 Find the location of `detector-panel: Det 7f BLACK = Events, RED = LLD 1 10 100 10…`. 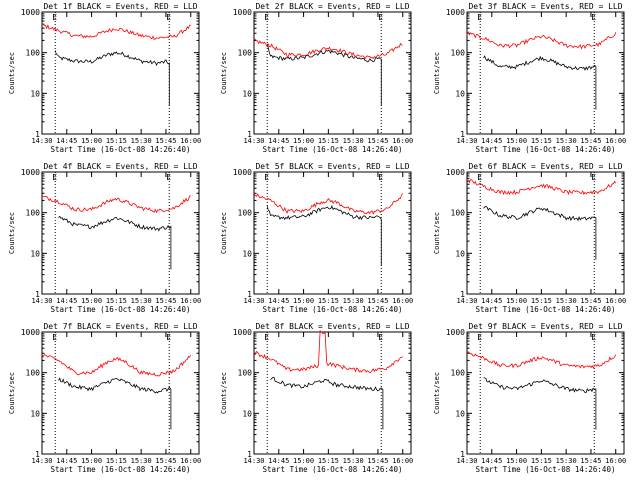

detector-panel: Det 7f BLACK = Events, RED = LLD 1 10 100 10… is located at coordinates (104, 398).